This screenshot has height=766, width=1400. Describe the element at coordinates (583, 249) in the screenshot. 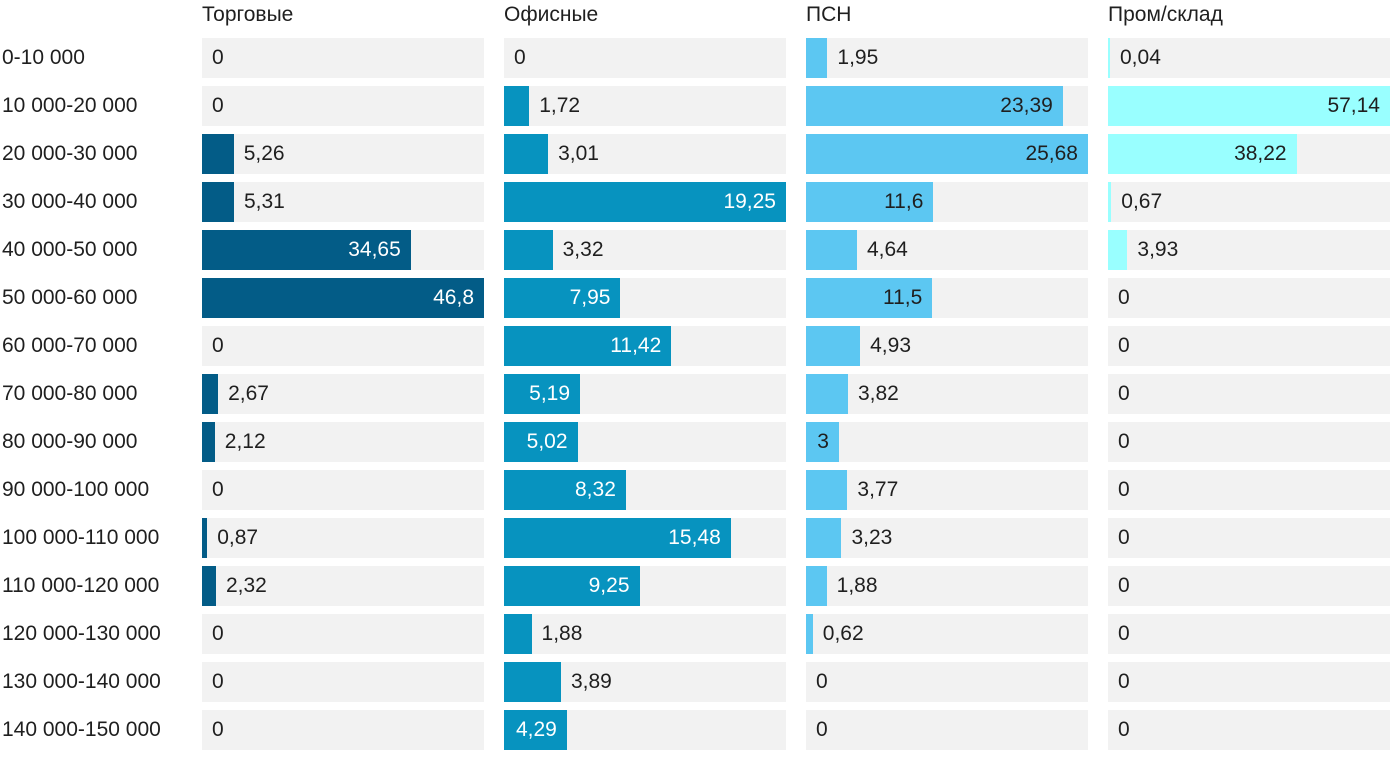

I see `value-label: 3,32` at that location.